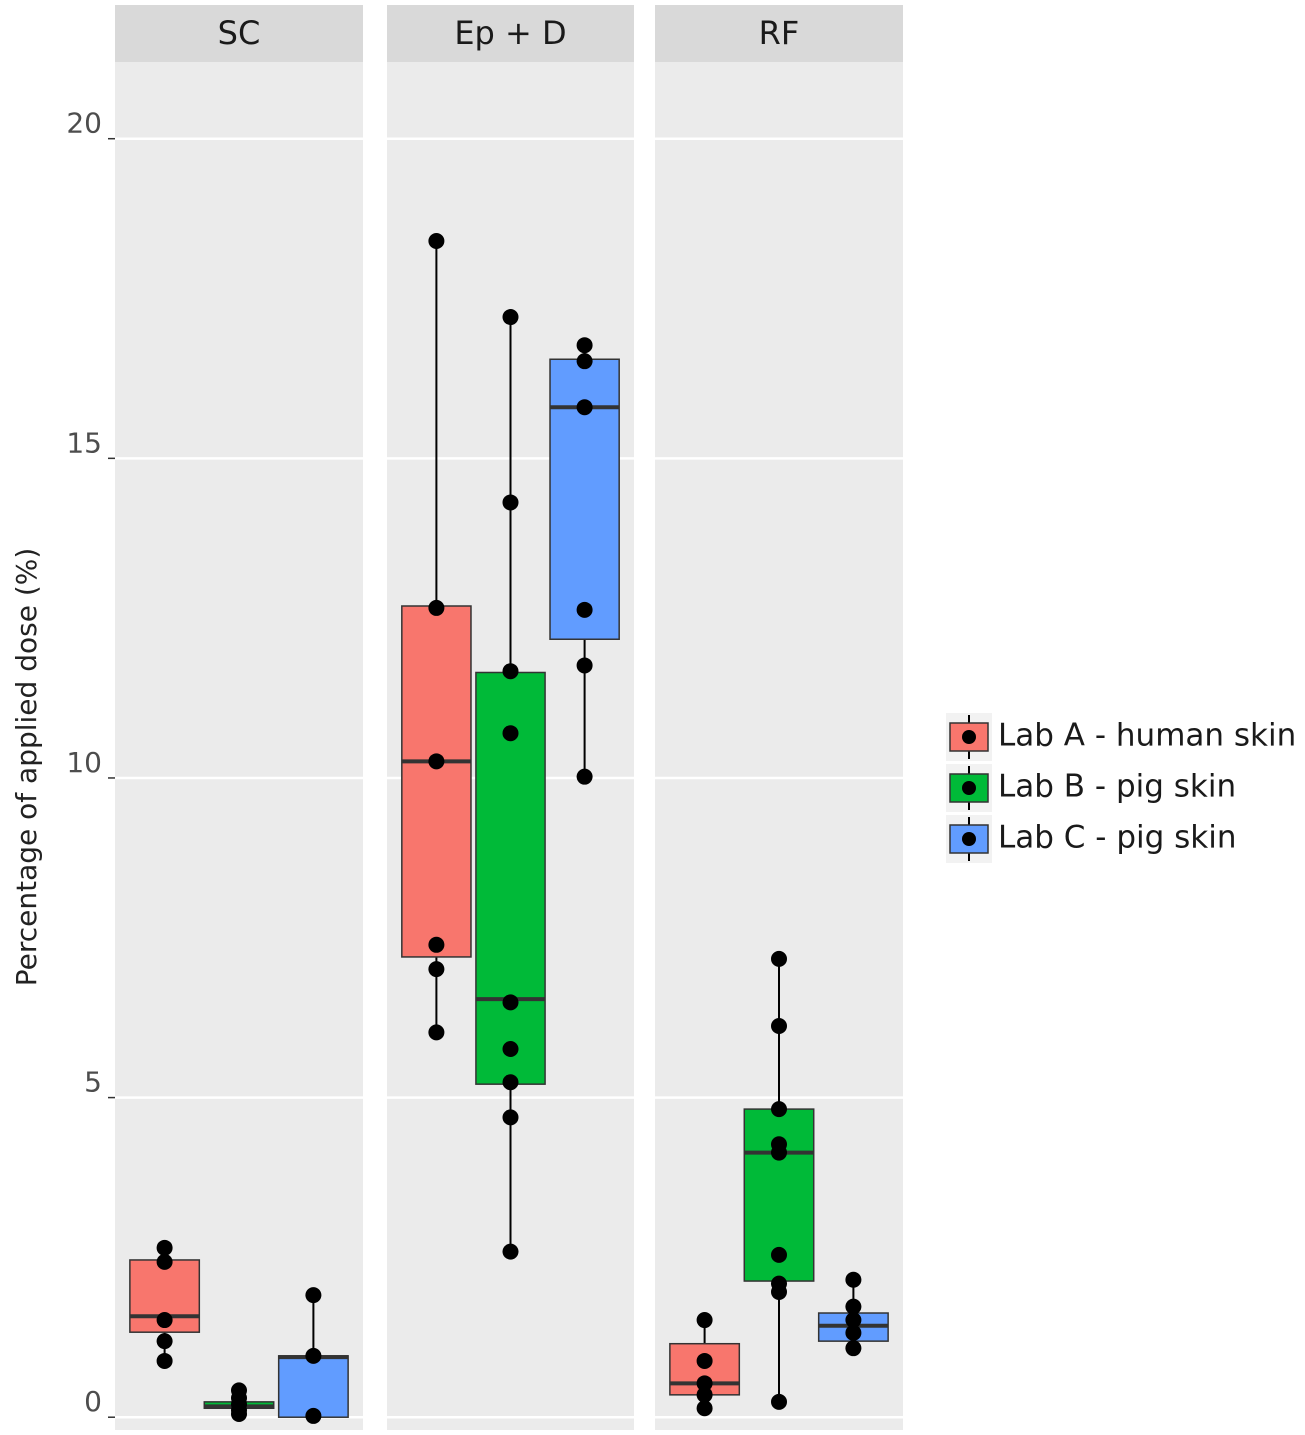 This screenshot has width=1305, height=1435. I want to click on legend-entry: Lab B - pig skin, so click(1091, 788).